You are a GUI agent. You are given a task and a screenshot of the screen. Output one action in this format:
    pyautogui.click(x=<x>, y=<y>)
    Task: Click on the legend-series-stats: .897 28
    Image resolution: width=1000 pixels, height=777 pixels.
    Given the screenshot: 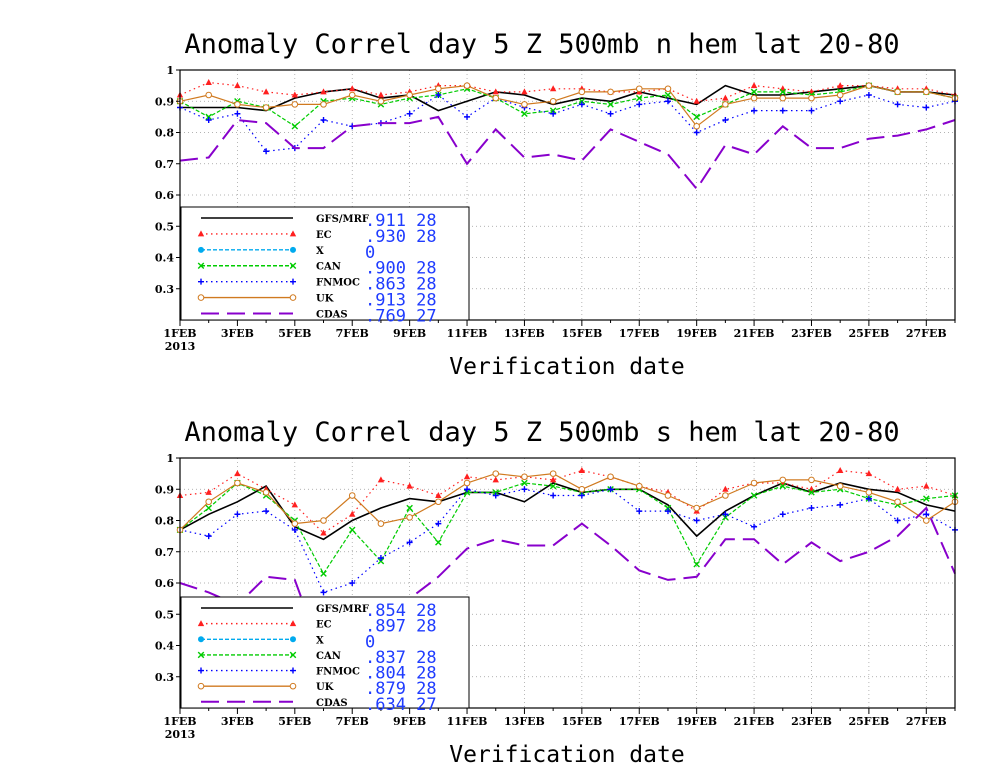 What is the action you would take?
    pyautogui.click(x=401, y=627)
    